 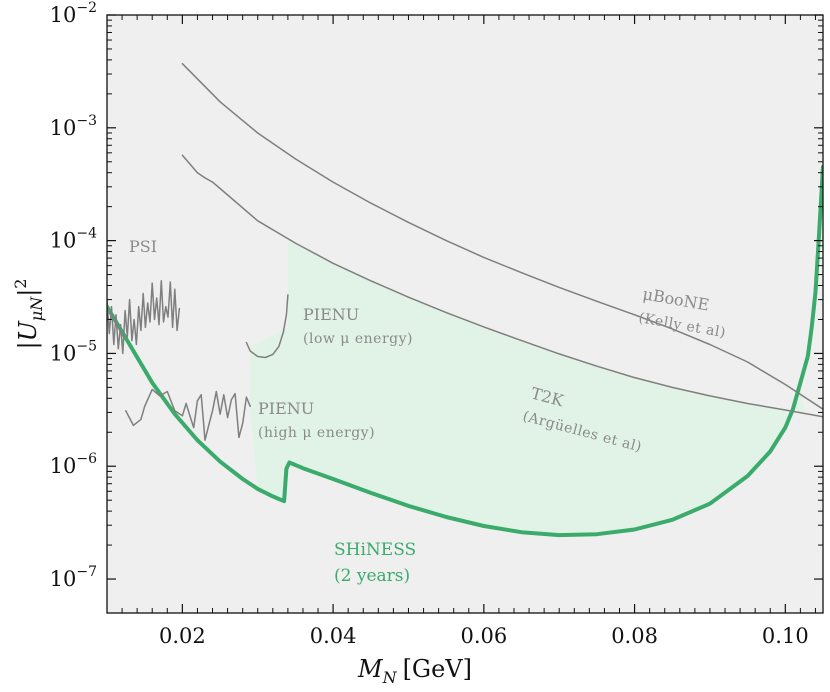 I want to click on x-axis-title: MN [GeV], so click(x=414, y=671).